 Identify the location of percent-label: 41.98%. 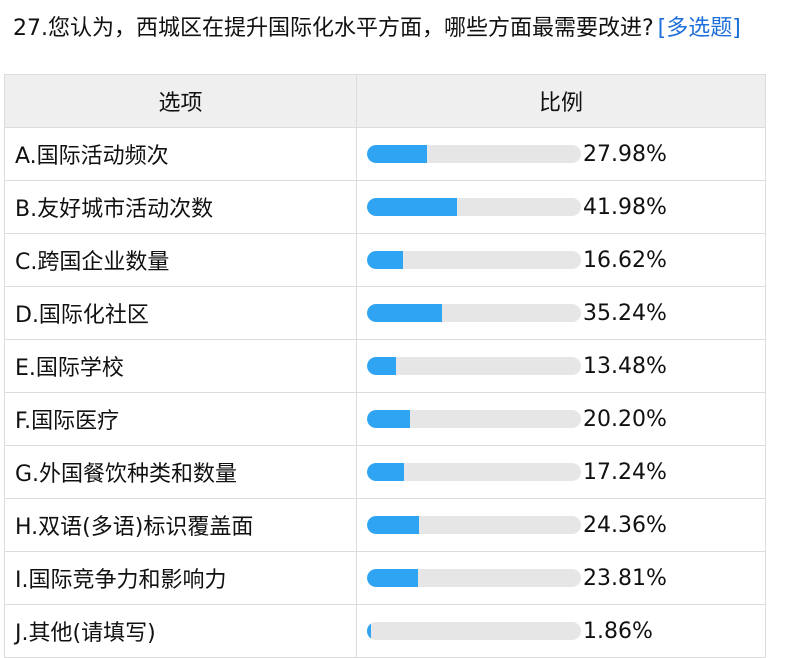
(625, 207).